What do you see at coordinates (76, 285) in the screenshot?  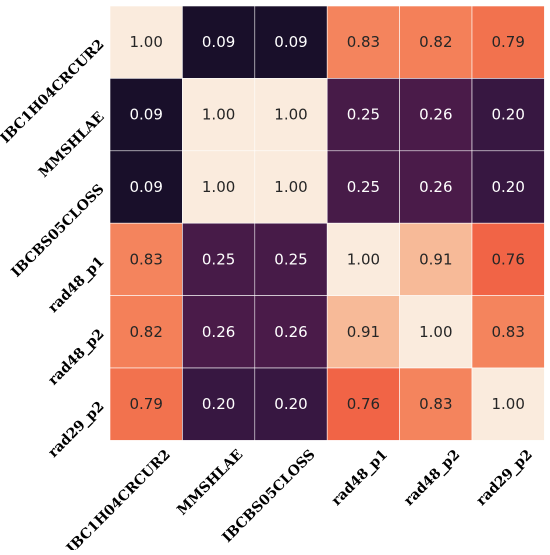 I see `row-label: rad48_p1` at bounding box center [76, 285].